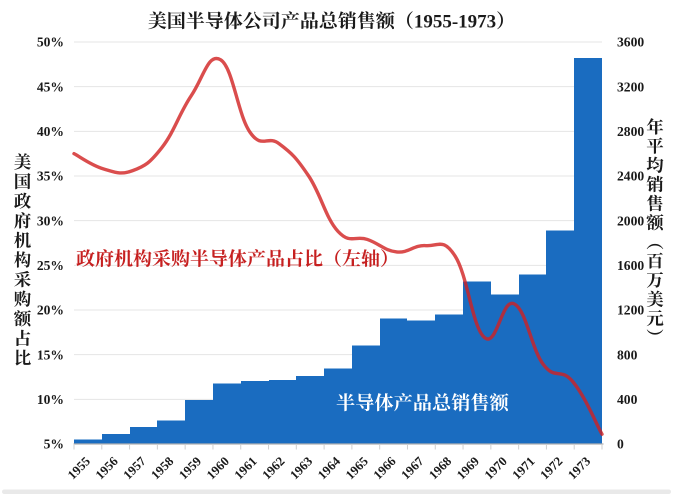  Describe the element at coordinates (310, 409) in the screenshot. I see `bar-1963` at that location.